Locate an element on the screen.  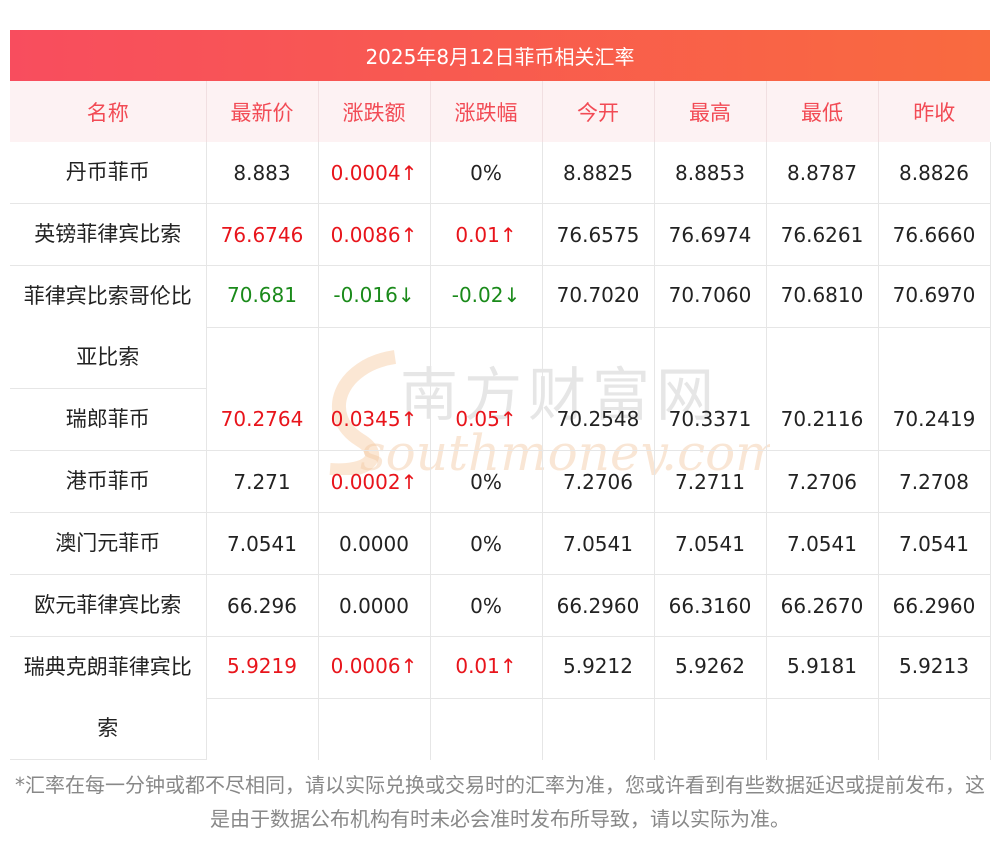
change-cell: 0.0004↑ is located at coordinates (374, 173).